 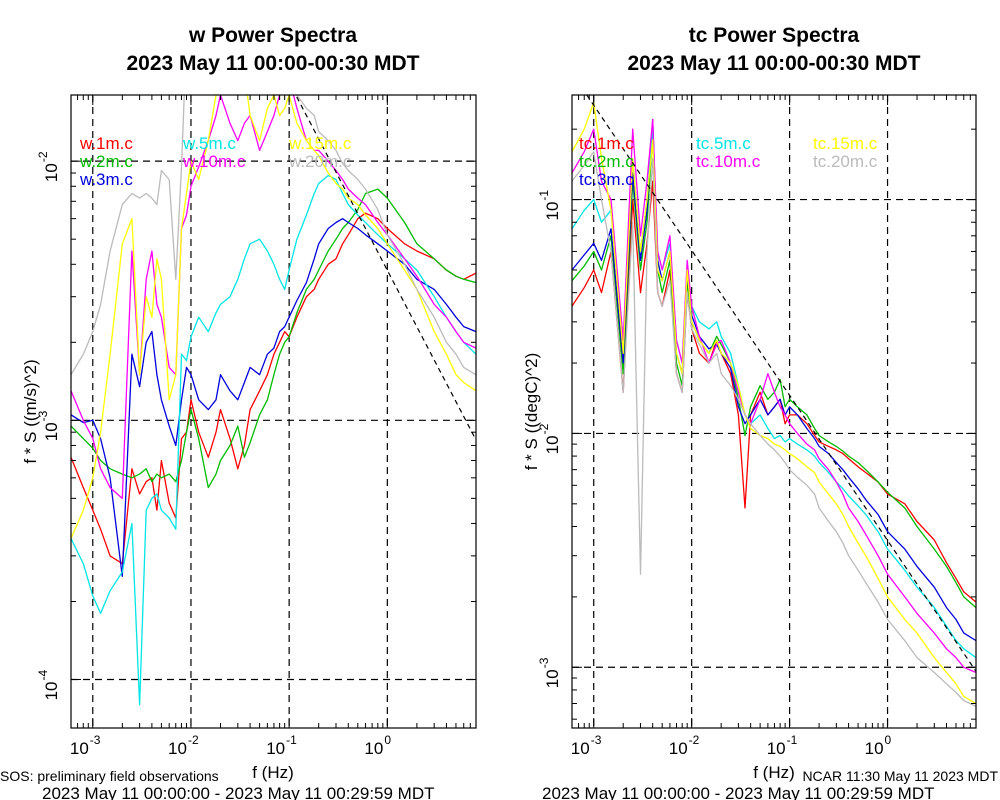 I want to click on legend-entry-tc-15m-c: tc.15m.c, so click(x=845, y=143).